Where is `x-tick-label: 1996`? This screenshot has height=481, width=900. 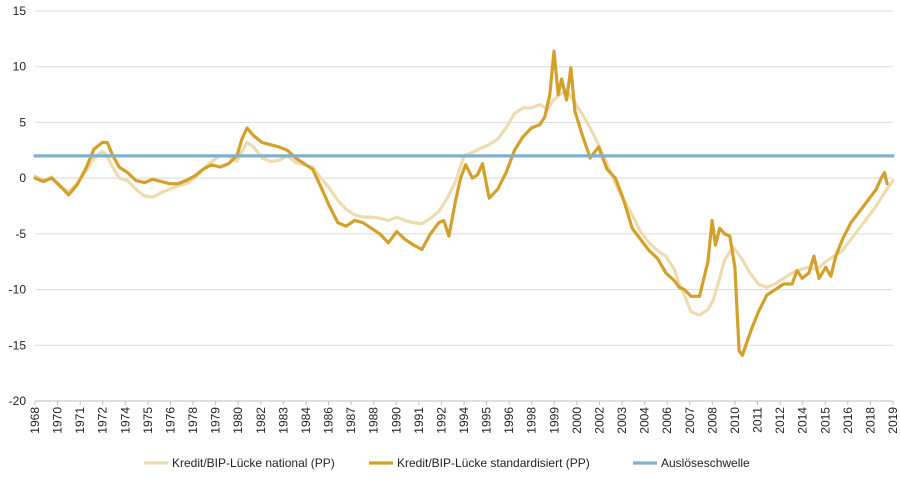
x-tick-label: 1996 is located at coordinates (509, 420).